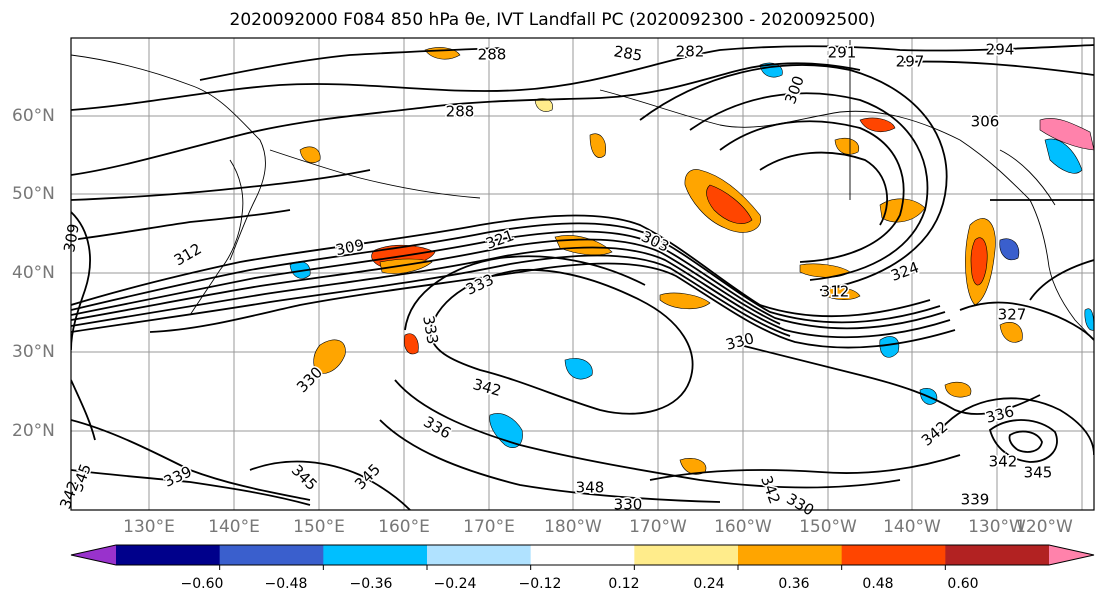 This screenshot has height=603, width=1105. Describe the element at coordinates (975, 500) in the screenshot. I see `contour-label: 339` at that location.